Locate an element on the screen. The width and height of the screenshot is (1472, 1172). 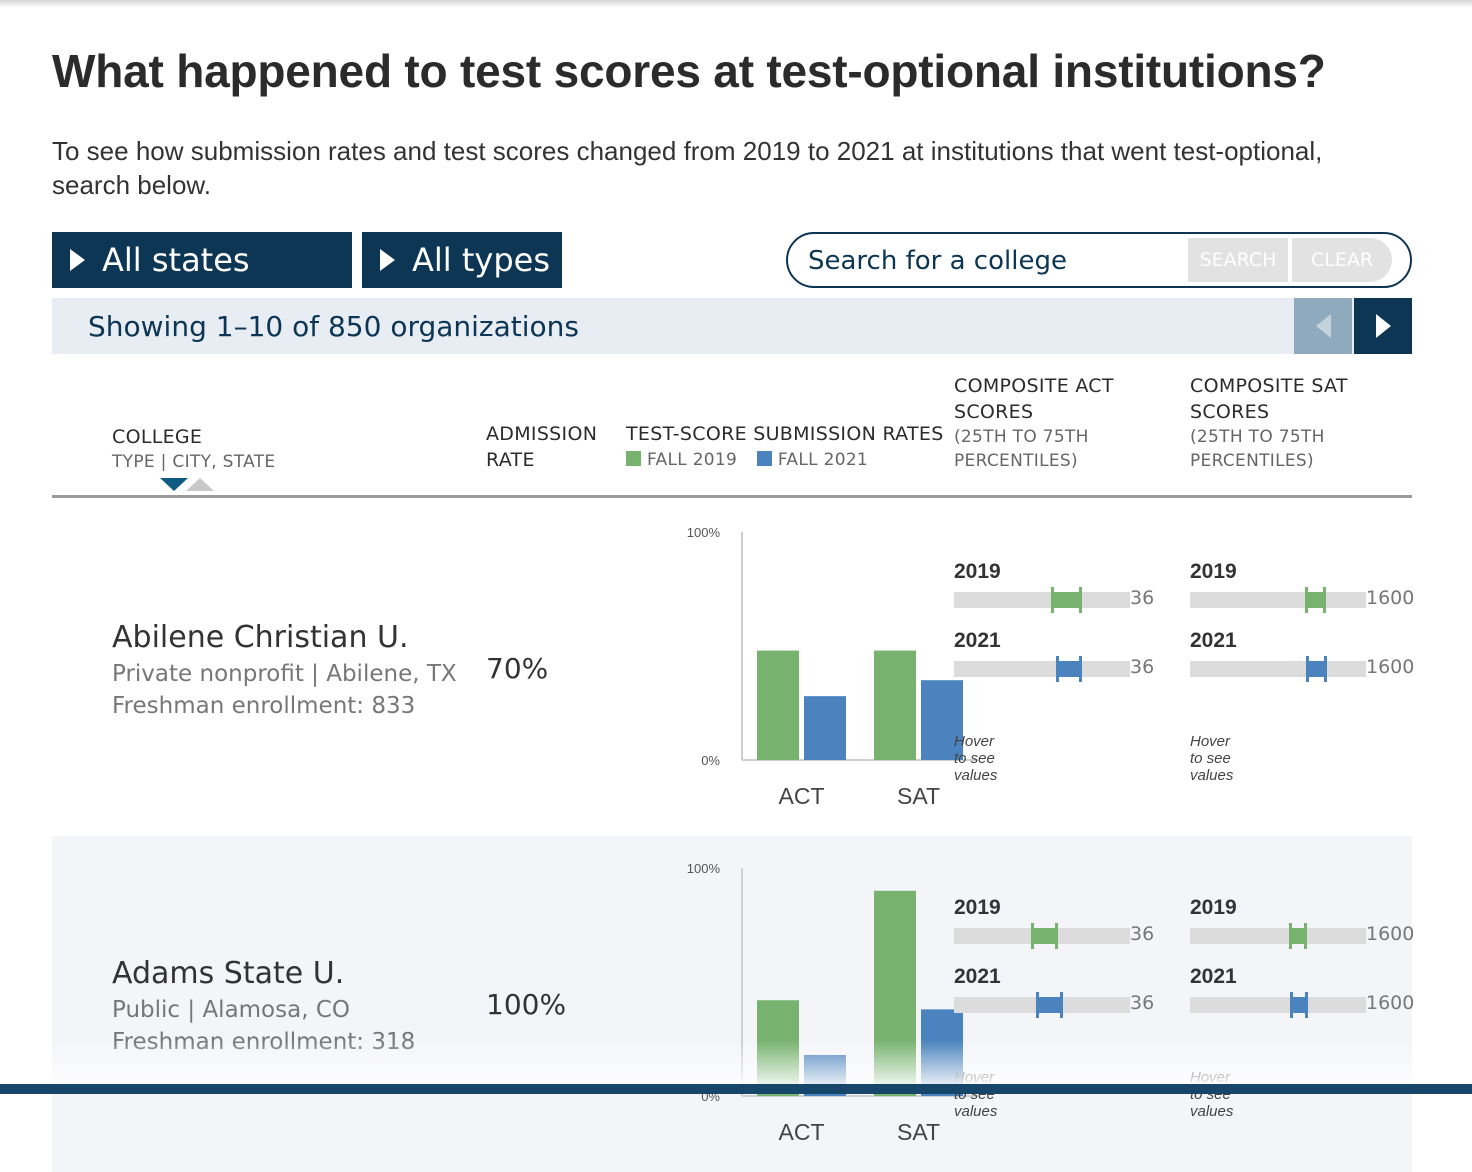
search-box: SEARCH CLEAR is located at coordinates (1099, 260).